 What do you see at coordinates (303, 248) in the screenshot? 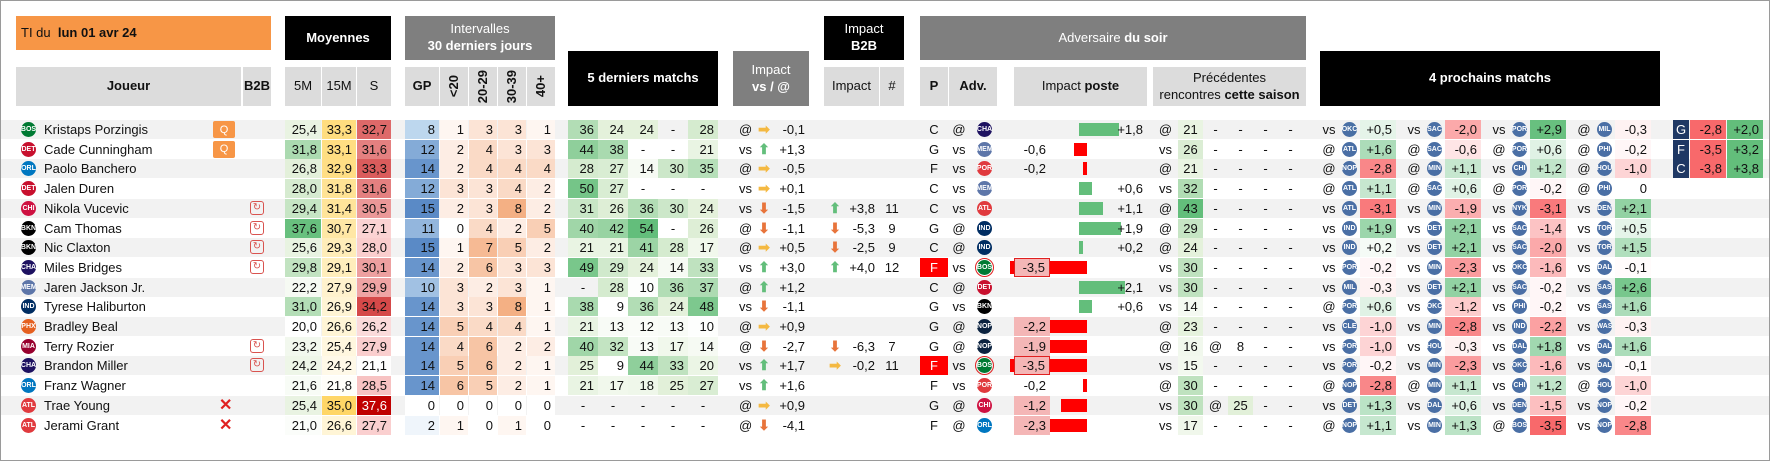
I see `avg-5m: 25,6` at bounding box center [303, 248].